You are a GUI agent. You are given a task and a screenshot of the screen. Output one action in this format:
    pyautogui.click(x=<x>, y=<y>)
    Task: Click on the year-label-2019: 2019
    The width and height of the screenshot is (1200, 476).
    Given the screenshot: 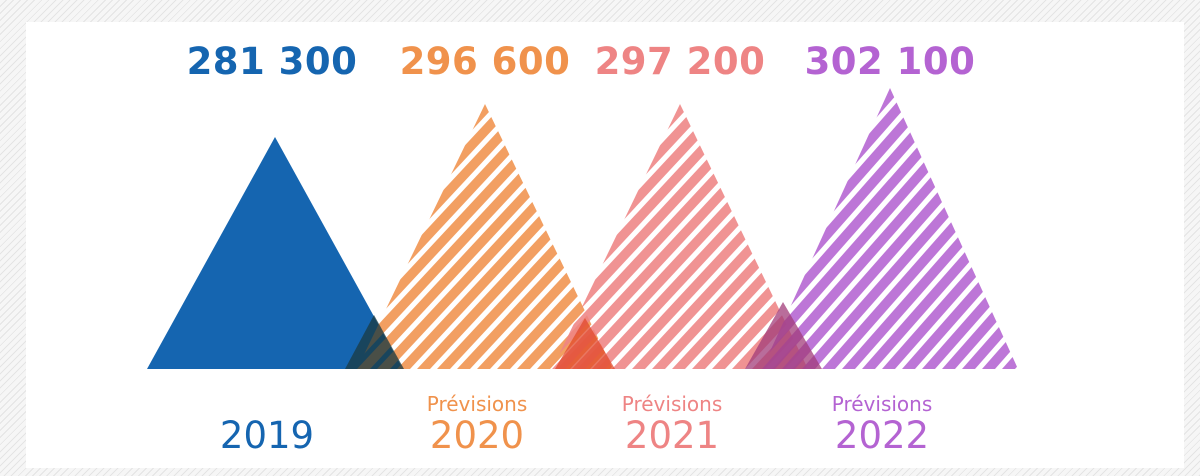 What is the action you would take?
    pyautogui.click(x=267, y=435)
    